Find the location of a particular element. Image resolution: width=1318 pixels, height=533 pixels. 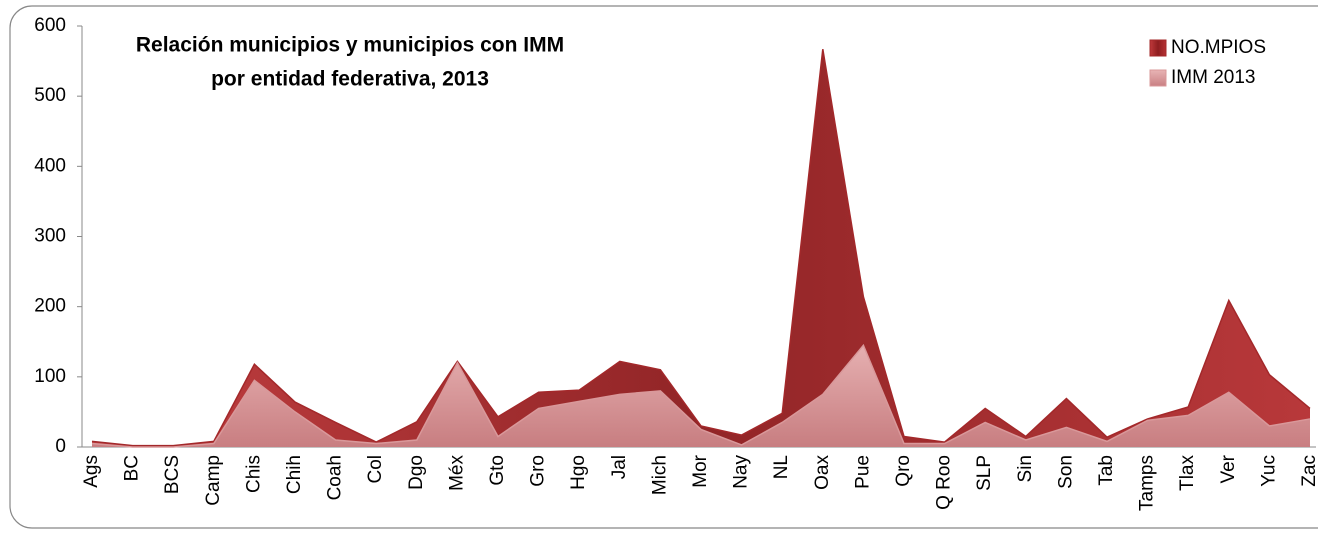

x-tick-label: Chis is located at coordinates (253, 474).